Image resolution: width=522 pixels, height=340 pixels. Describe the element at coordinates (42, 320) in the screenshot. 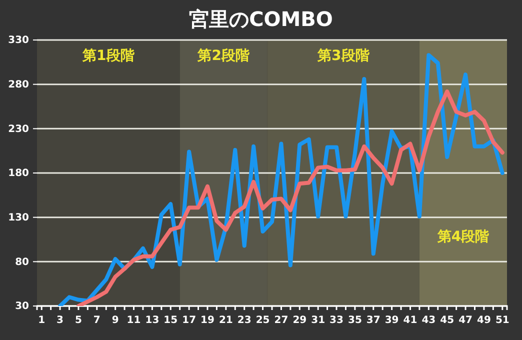

I see `x-tick-label: 1` at that location.